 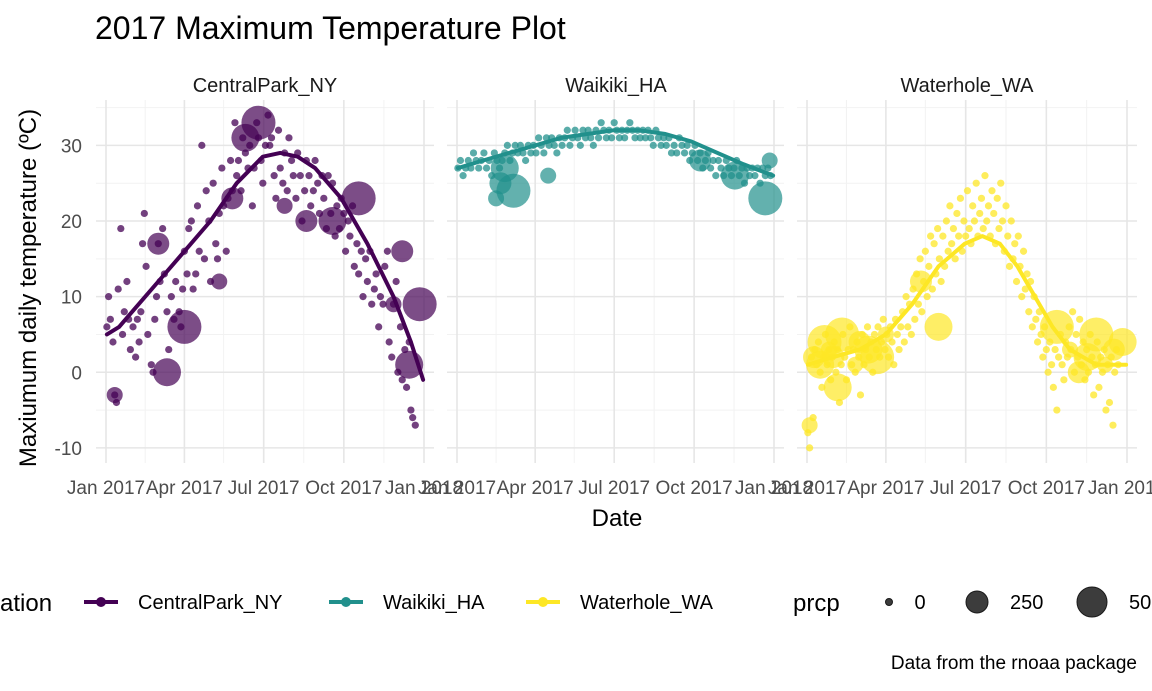 What do you see at coordinates (967, 86) in the screenshot?
I see `facet-strip-label: Waterhole_WA` at bounding box center [967, 86].